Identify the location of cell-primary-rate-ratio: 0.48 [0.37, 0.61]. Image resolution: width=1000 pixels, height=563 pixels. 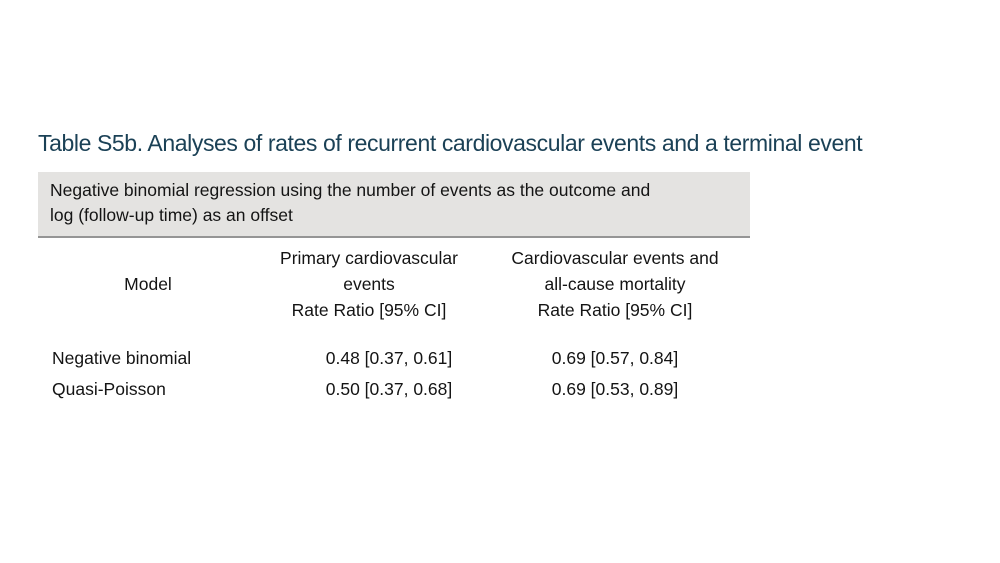
(389, 358).